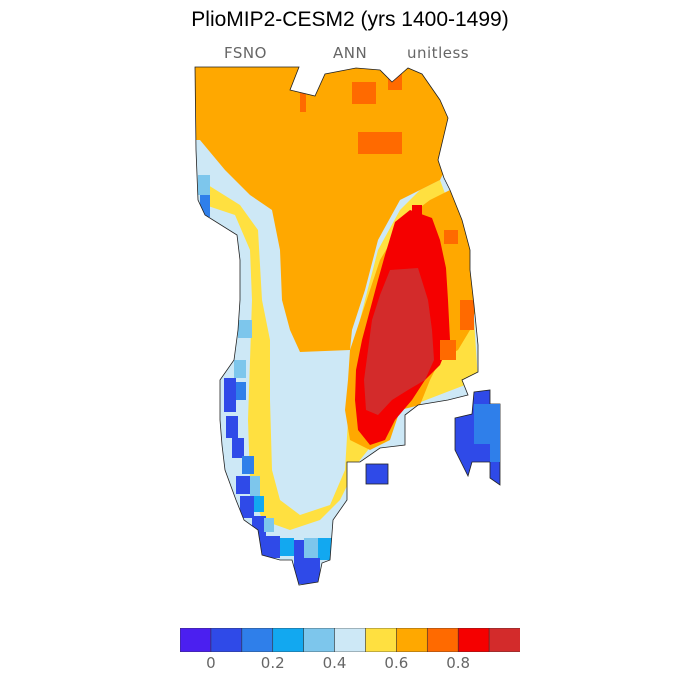 The height and width of the screenshot is (700, 700). I want to click on season-label: ANN, so click(350, 53).